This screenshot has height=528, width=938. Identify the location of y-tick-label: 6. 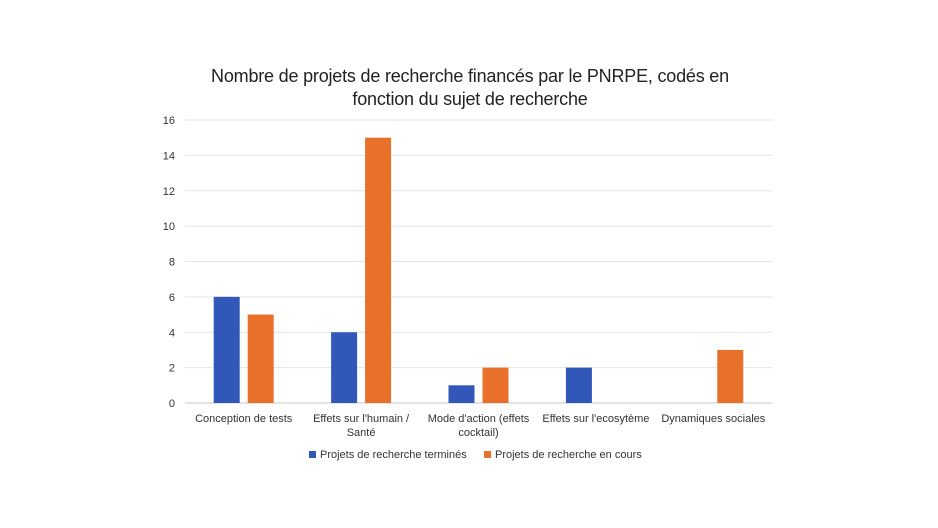
(172, 298).